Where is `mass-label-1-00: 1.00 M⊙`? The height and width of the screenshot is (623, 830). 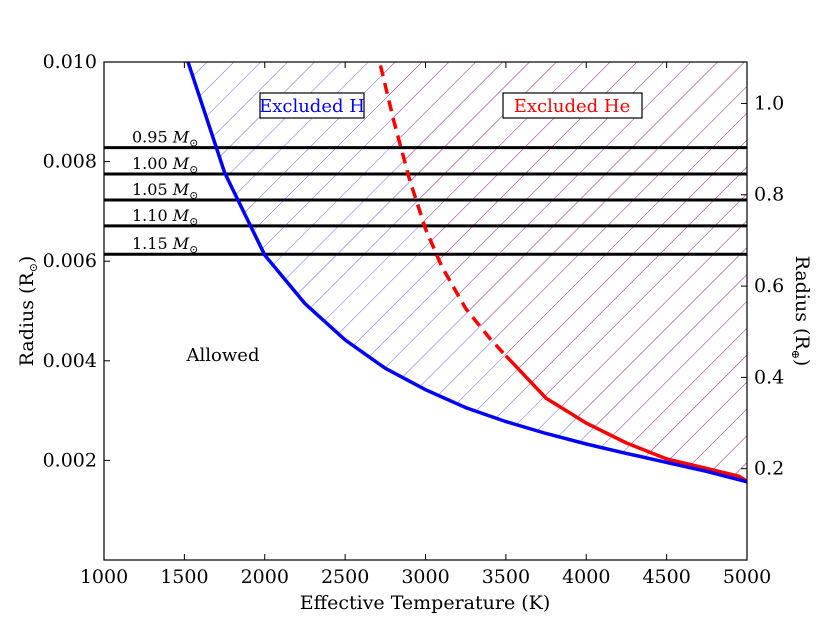 mass-label-1-00: 1.00 M⊙ is located at coordinates (165, 165).